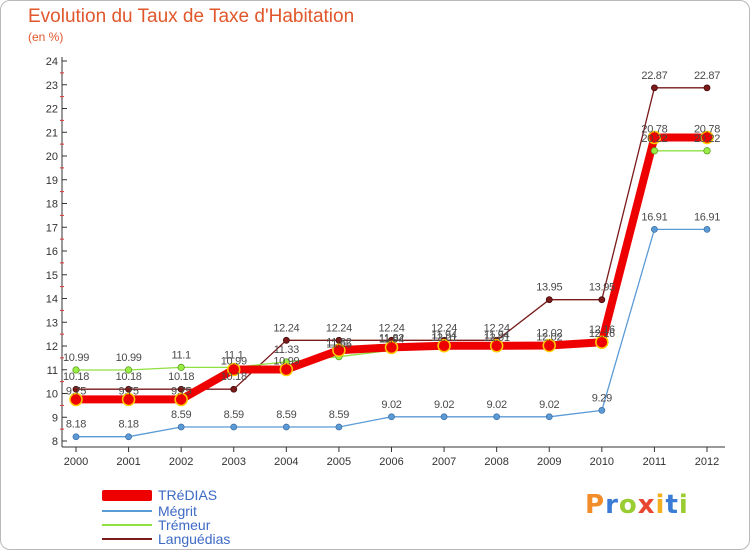 This screenshot has height=550, width=750. Describe the element at coordinates (55, 418) in the screenshot. I see `y-tick-label: 9` at that location.